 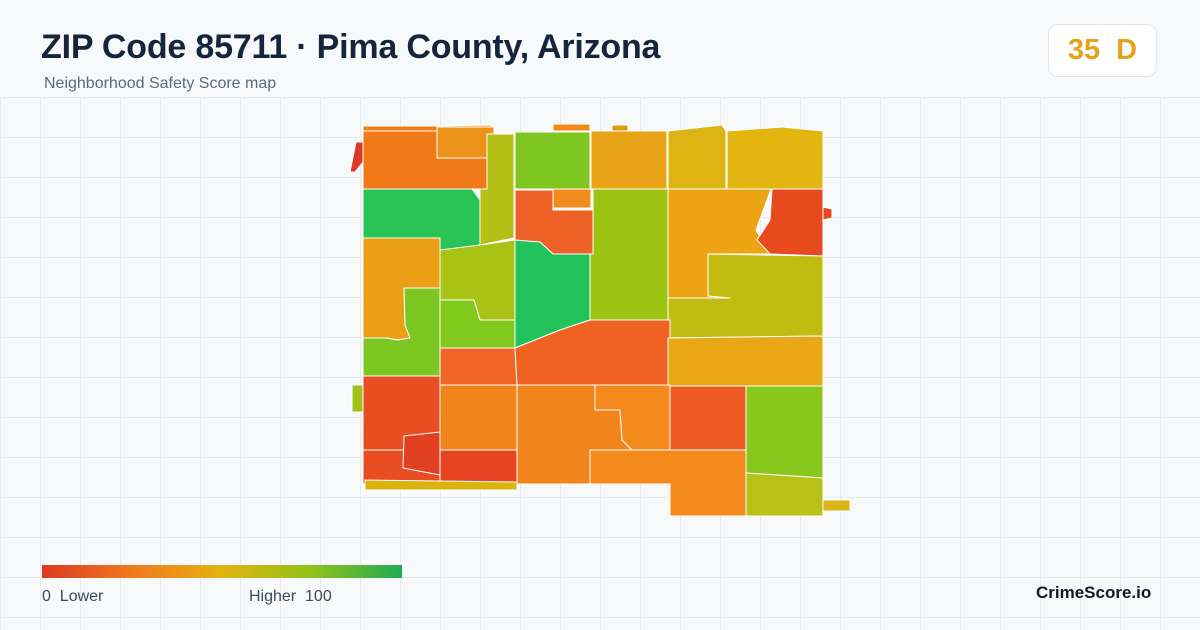 I want to click on legend-max-value: 100, so click(x=318, y=596).